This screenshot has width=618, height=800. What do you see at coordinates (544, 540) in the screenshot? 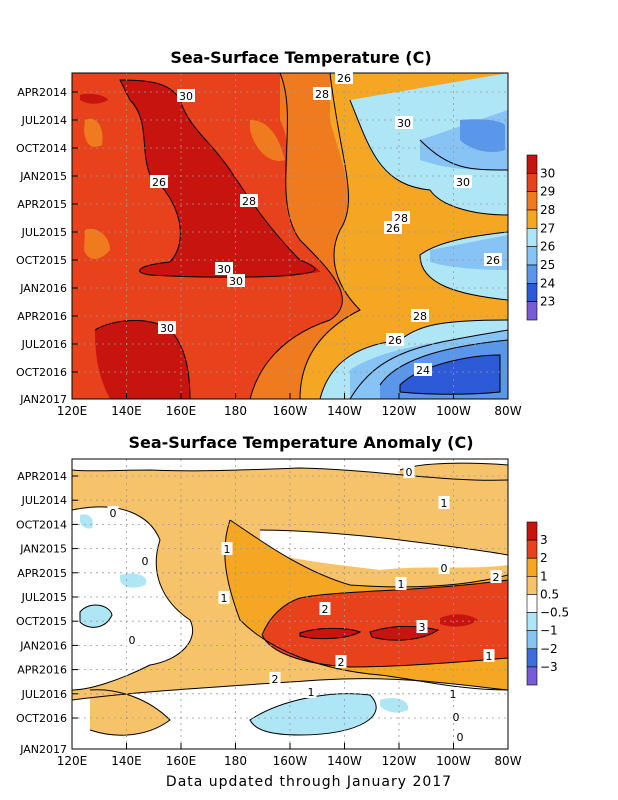
I see `colorbar-label: 3` at bounding box center [544, 540].